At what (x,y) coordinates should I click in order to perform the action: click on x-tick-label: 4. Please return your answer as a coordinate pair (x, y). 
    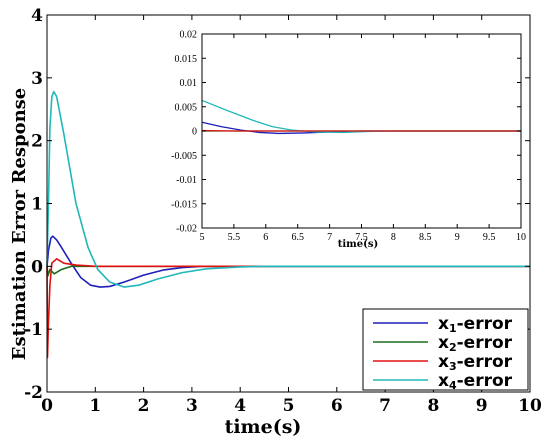
    Looking at the image, I should click on (240, 406).